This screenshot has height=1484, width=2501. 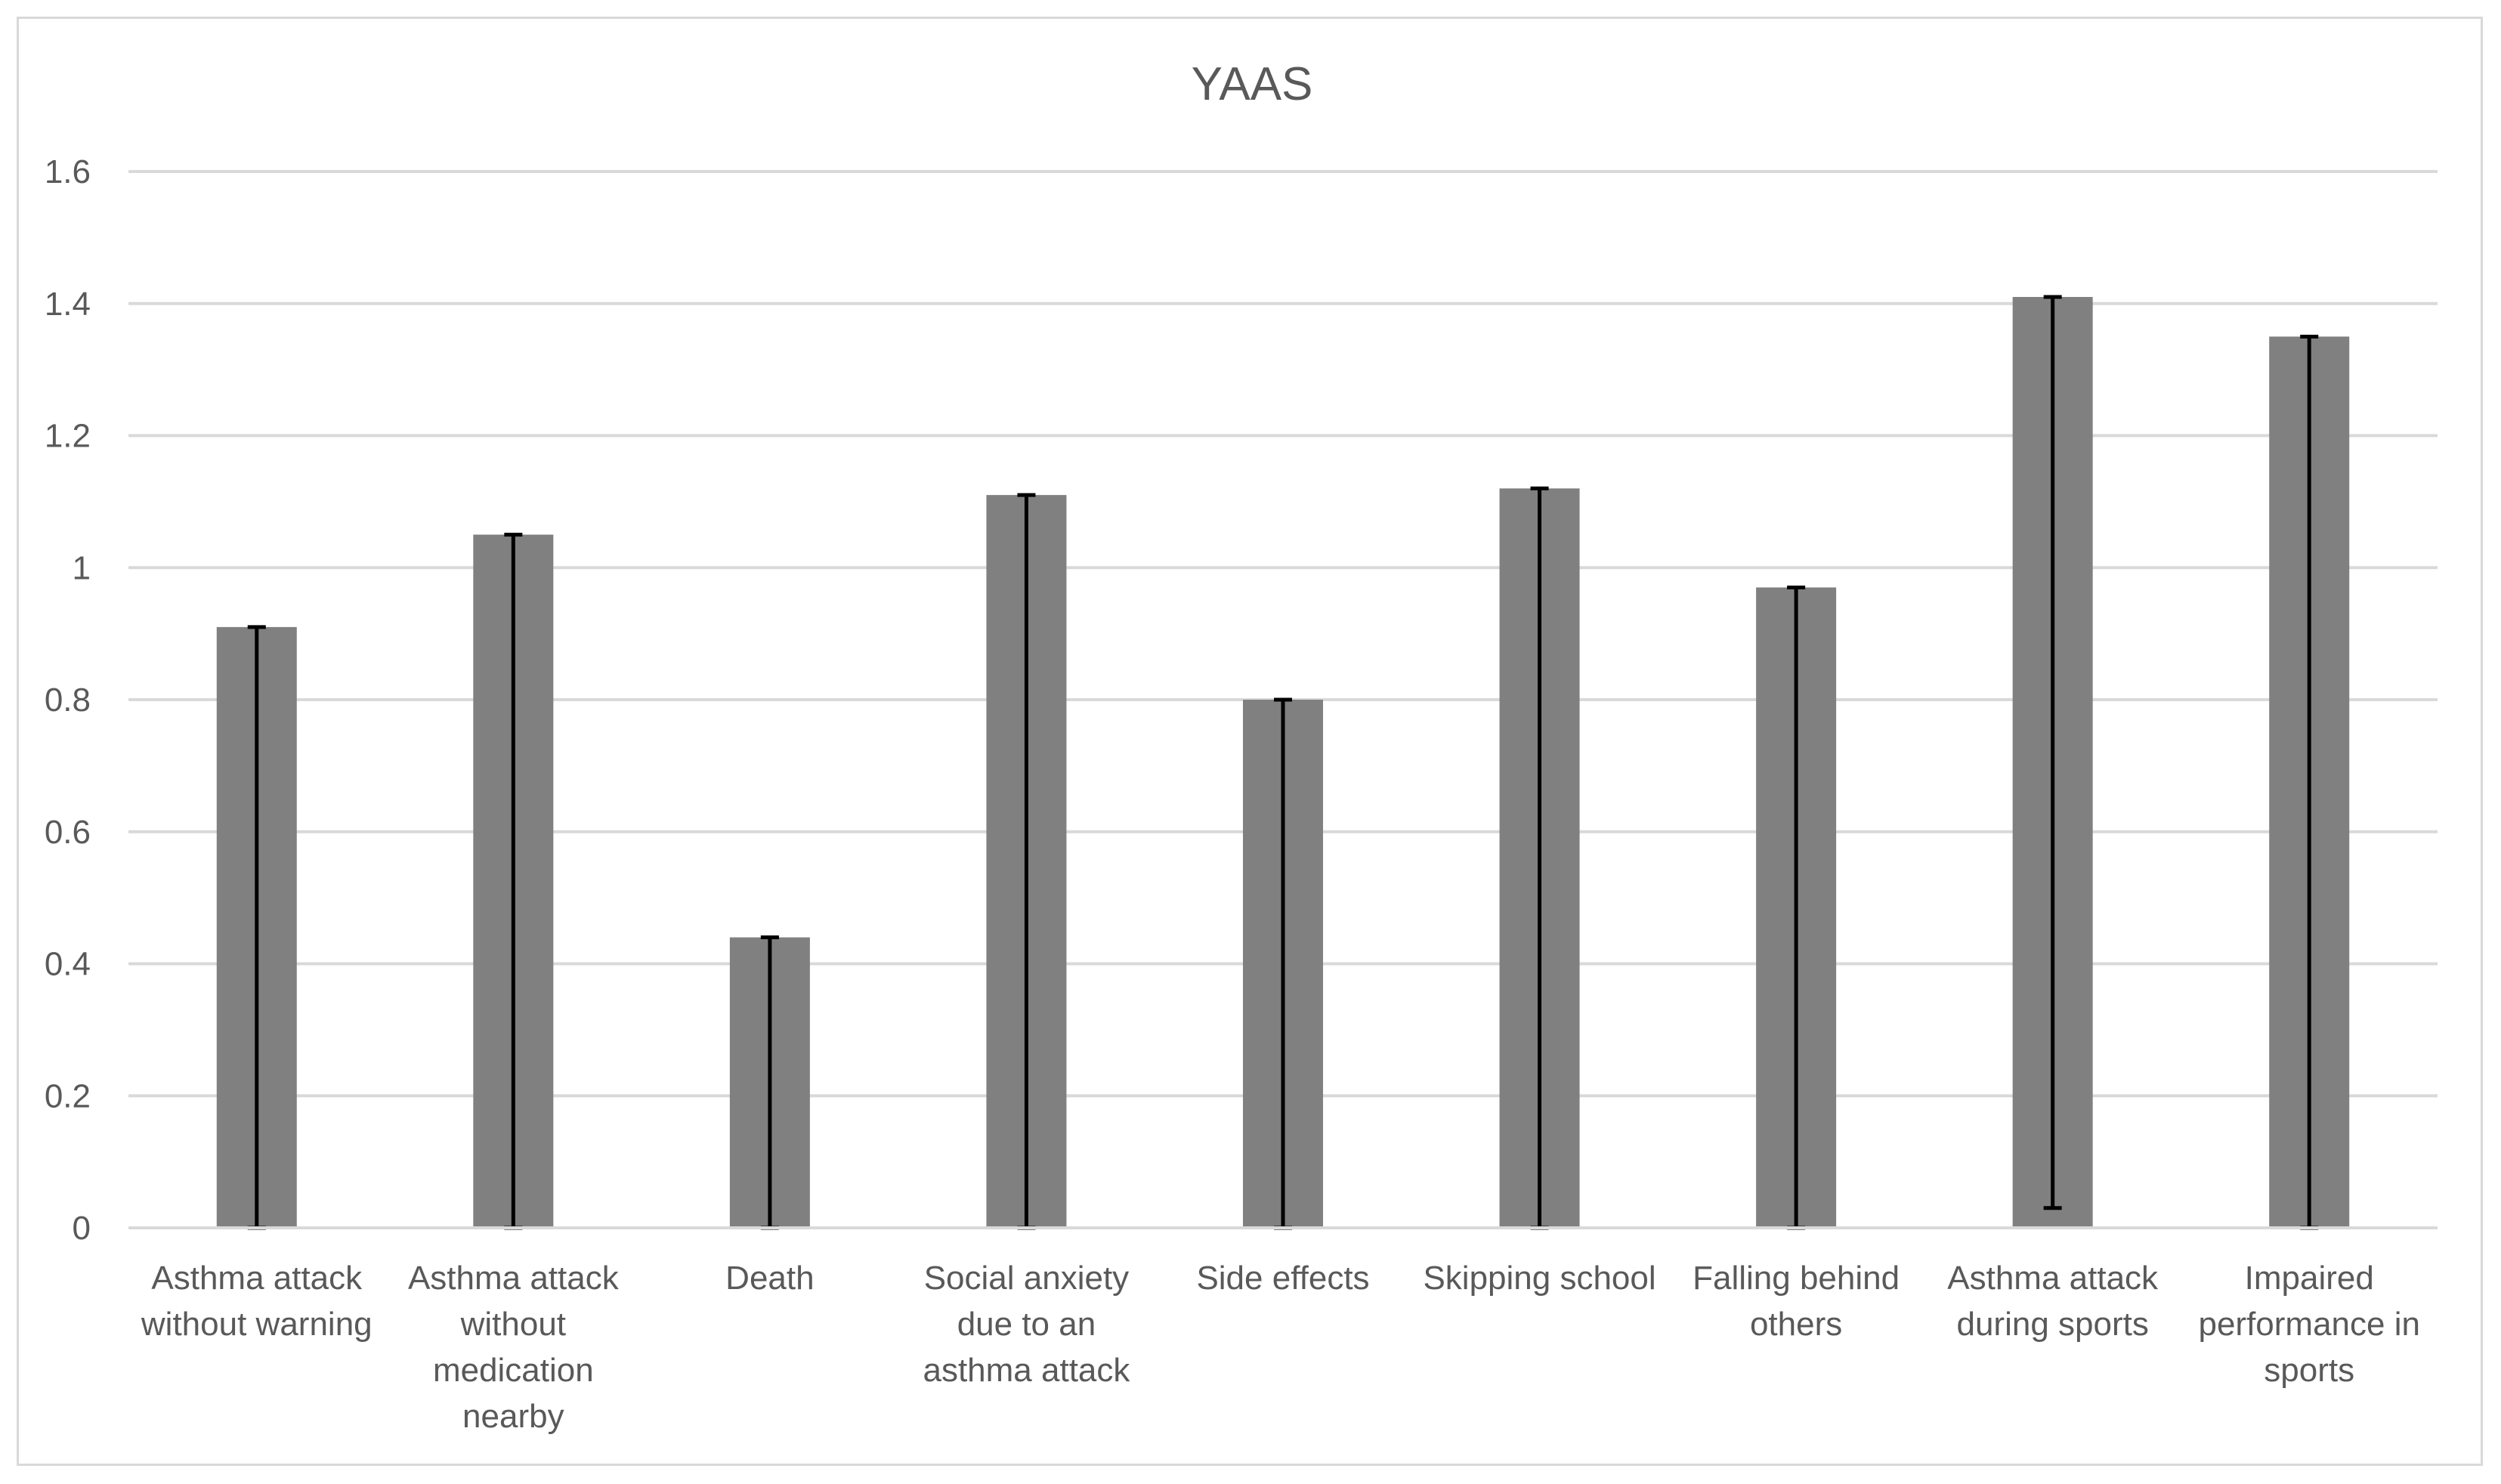 I want to click on y-tick-label: 0.6, so click(x=68, y=833).